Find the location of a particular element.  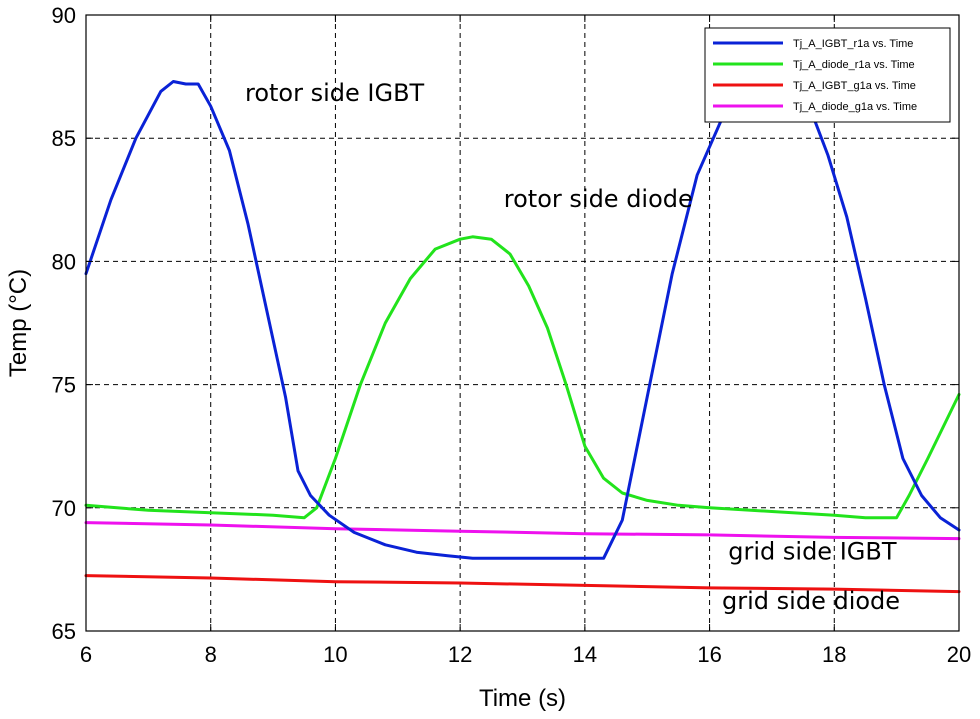

x-tick-label: 8 is located at coordinates (211, 654).